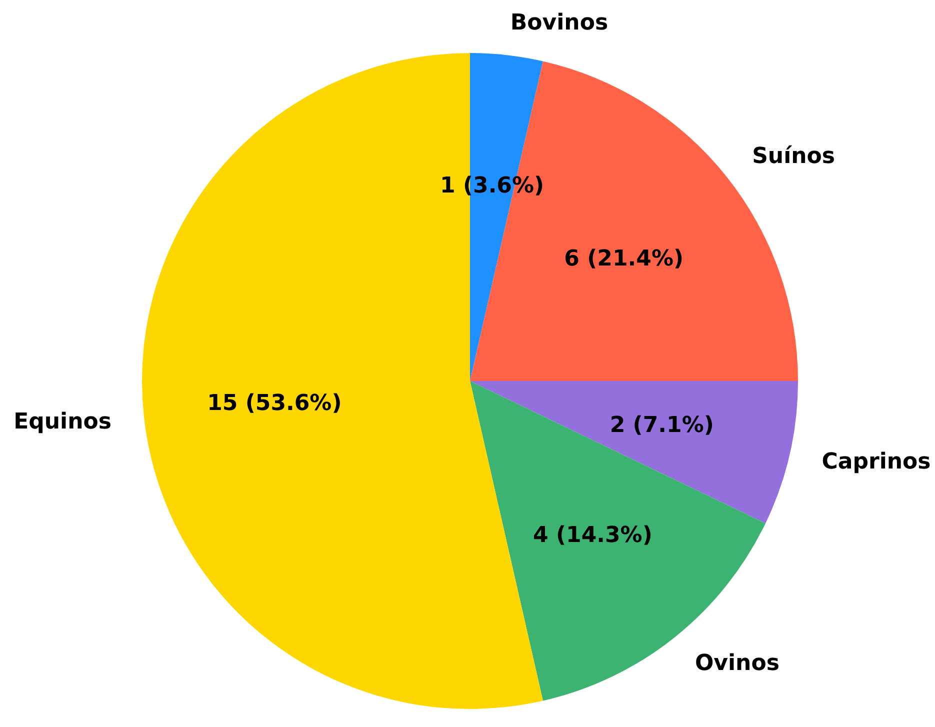 The image size is (935, 727). I want to click on data-label: 6 (21.4%), so click(624, 259).